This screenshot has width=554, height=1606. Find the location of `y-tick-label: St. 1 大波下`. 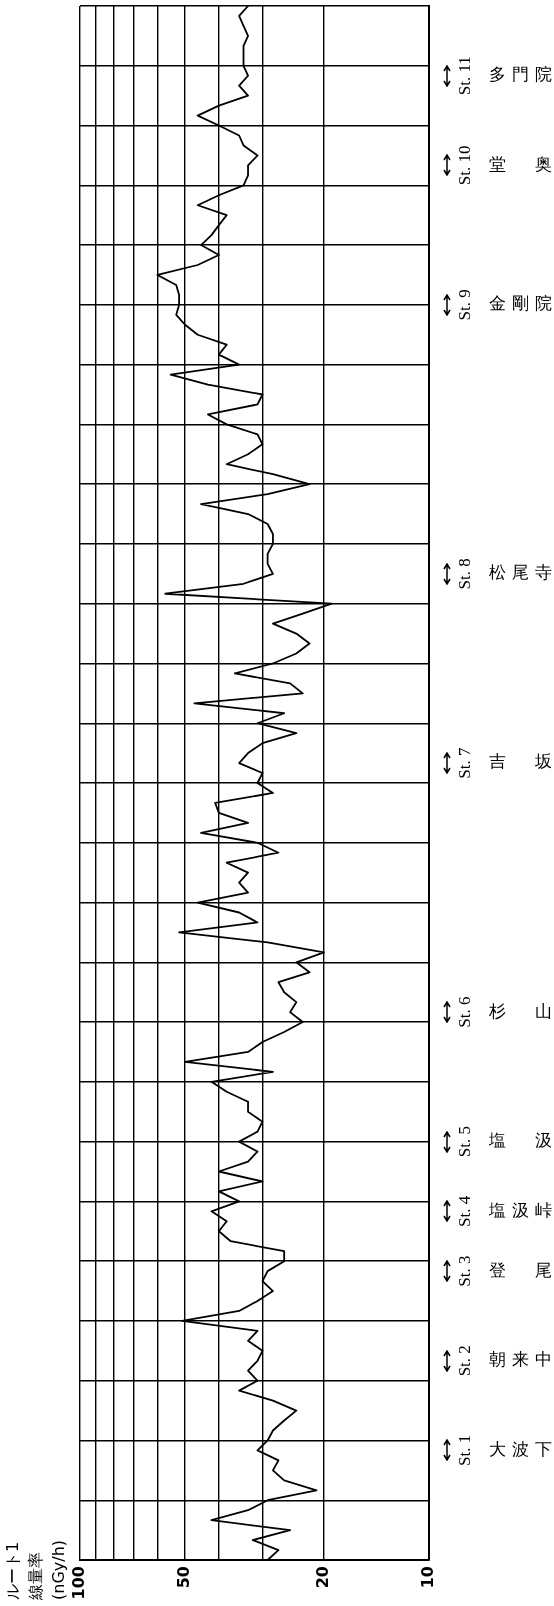

y-tick-label: St. 1 大波下 is located at coordinates (503, 1450).